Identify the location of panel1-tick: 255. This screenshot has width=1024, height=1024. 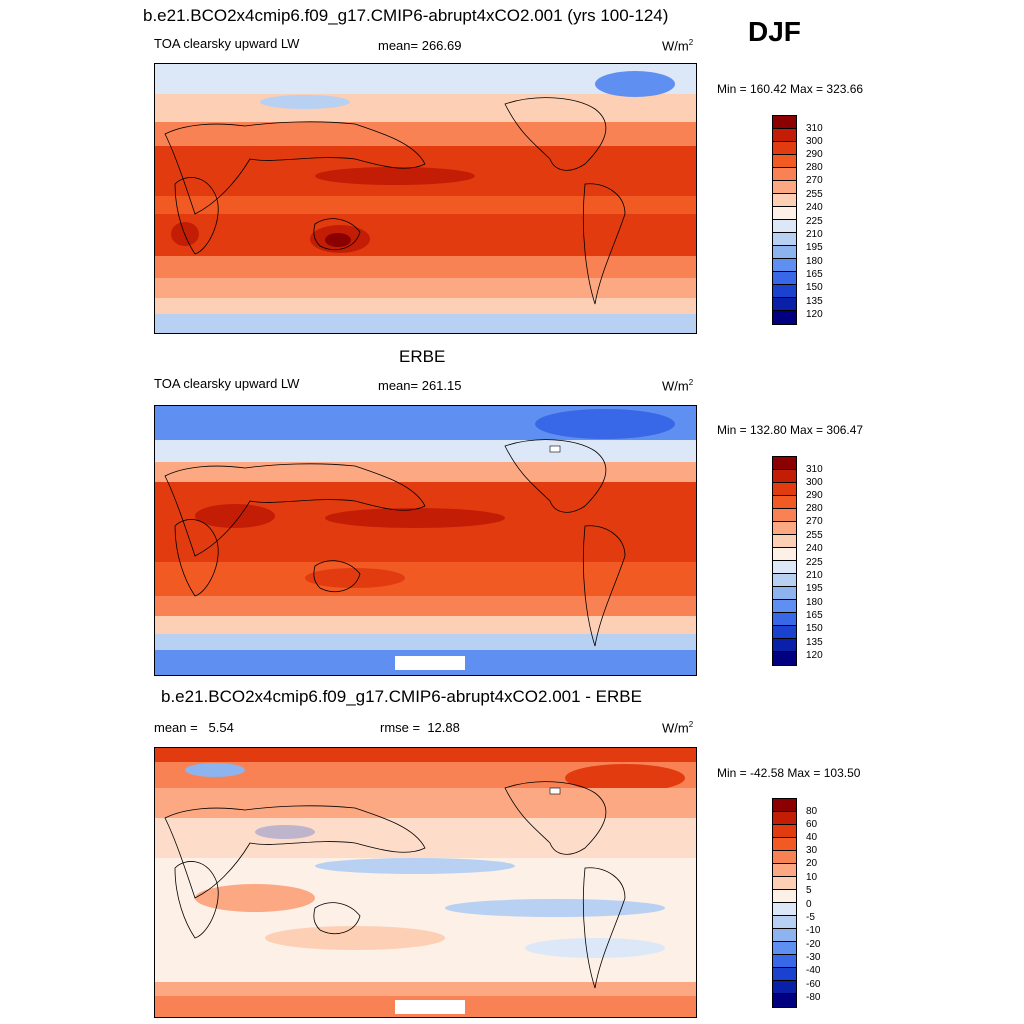
(814, 194).